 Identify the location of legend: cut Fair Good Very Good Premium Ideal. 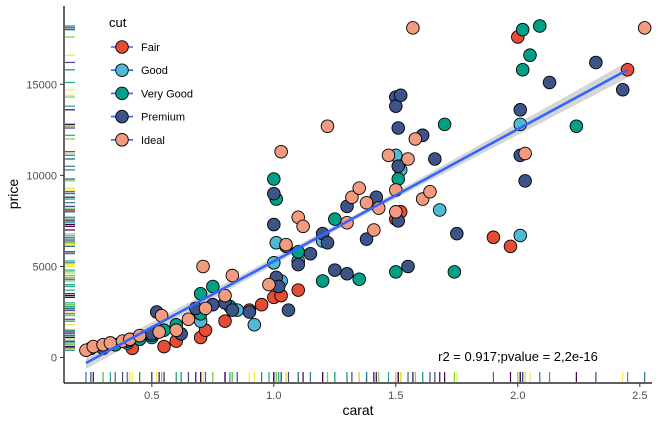
(151, 81).